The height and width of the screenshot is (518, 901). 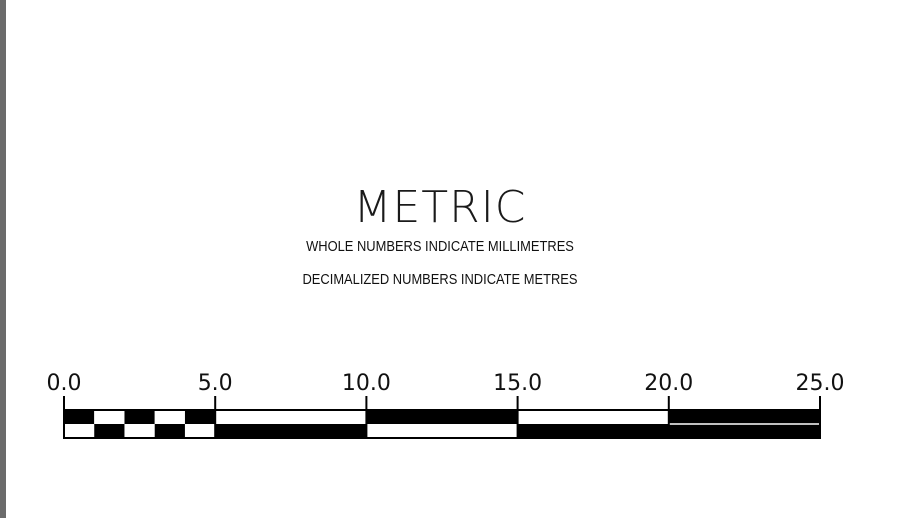 What do you see at coordinates (366, 383) in the screenshot?
I see `tick-label: 10.0` at bounding box center [366, 383].